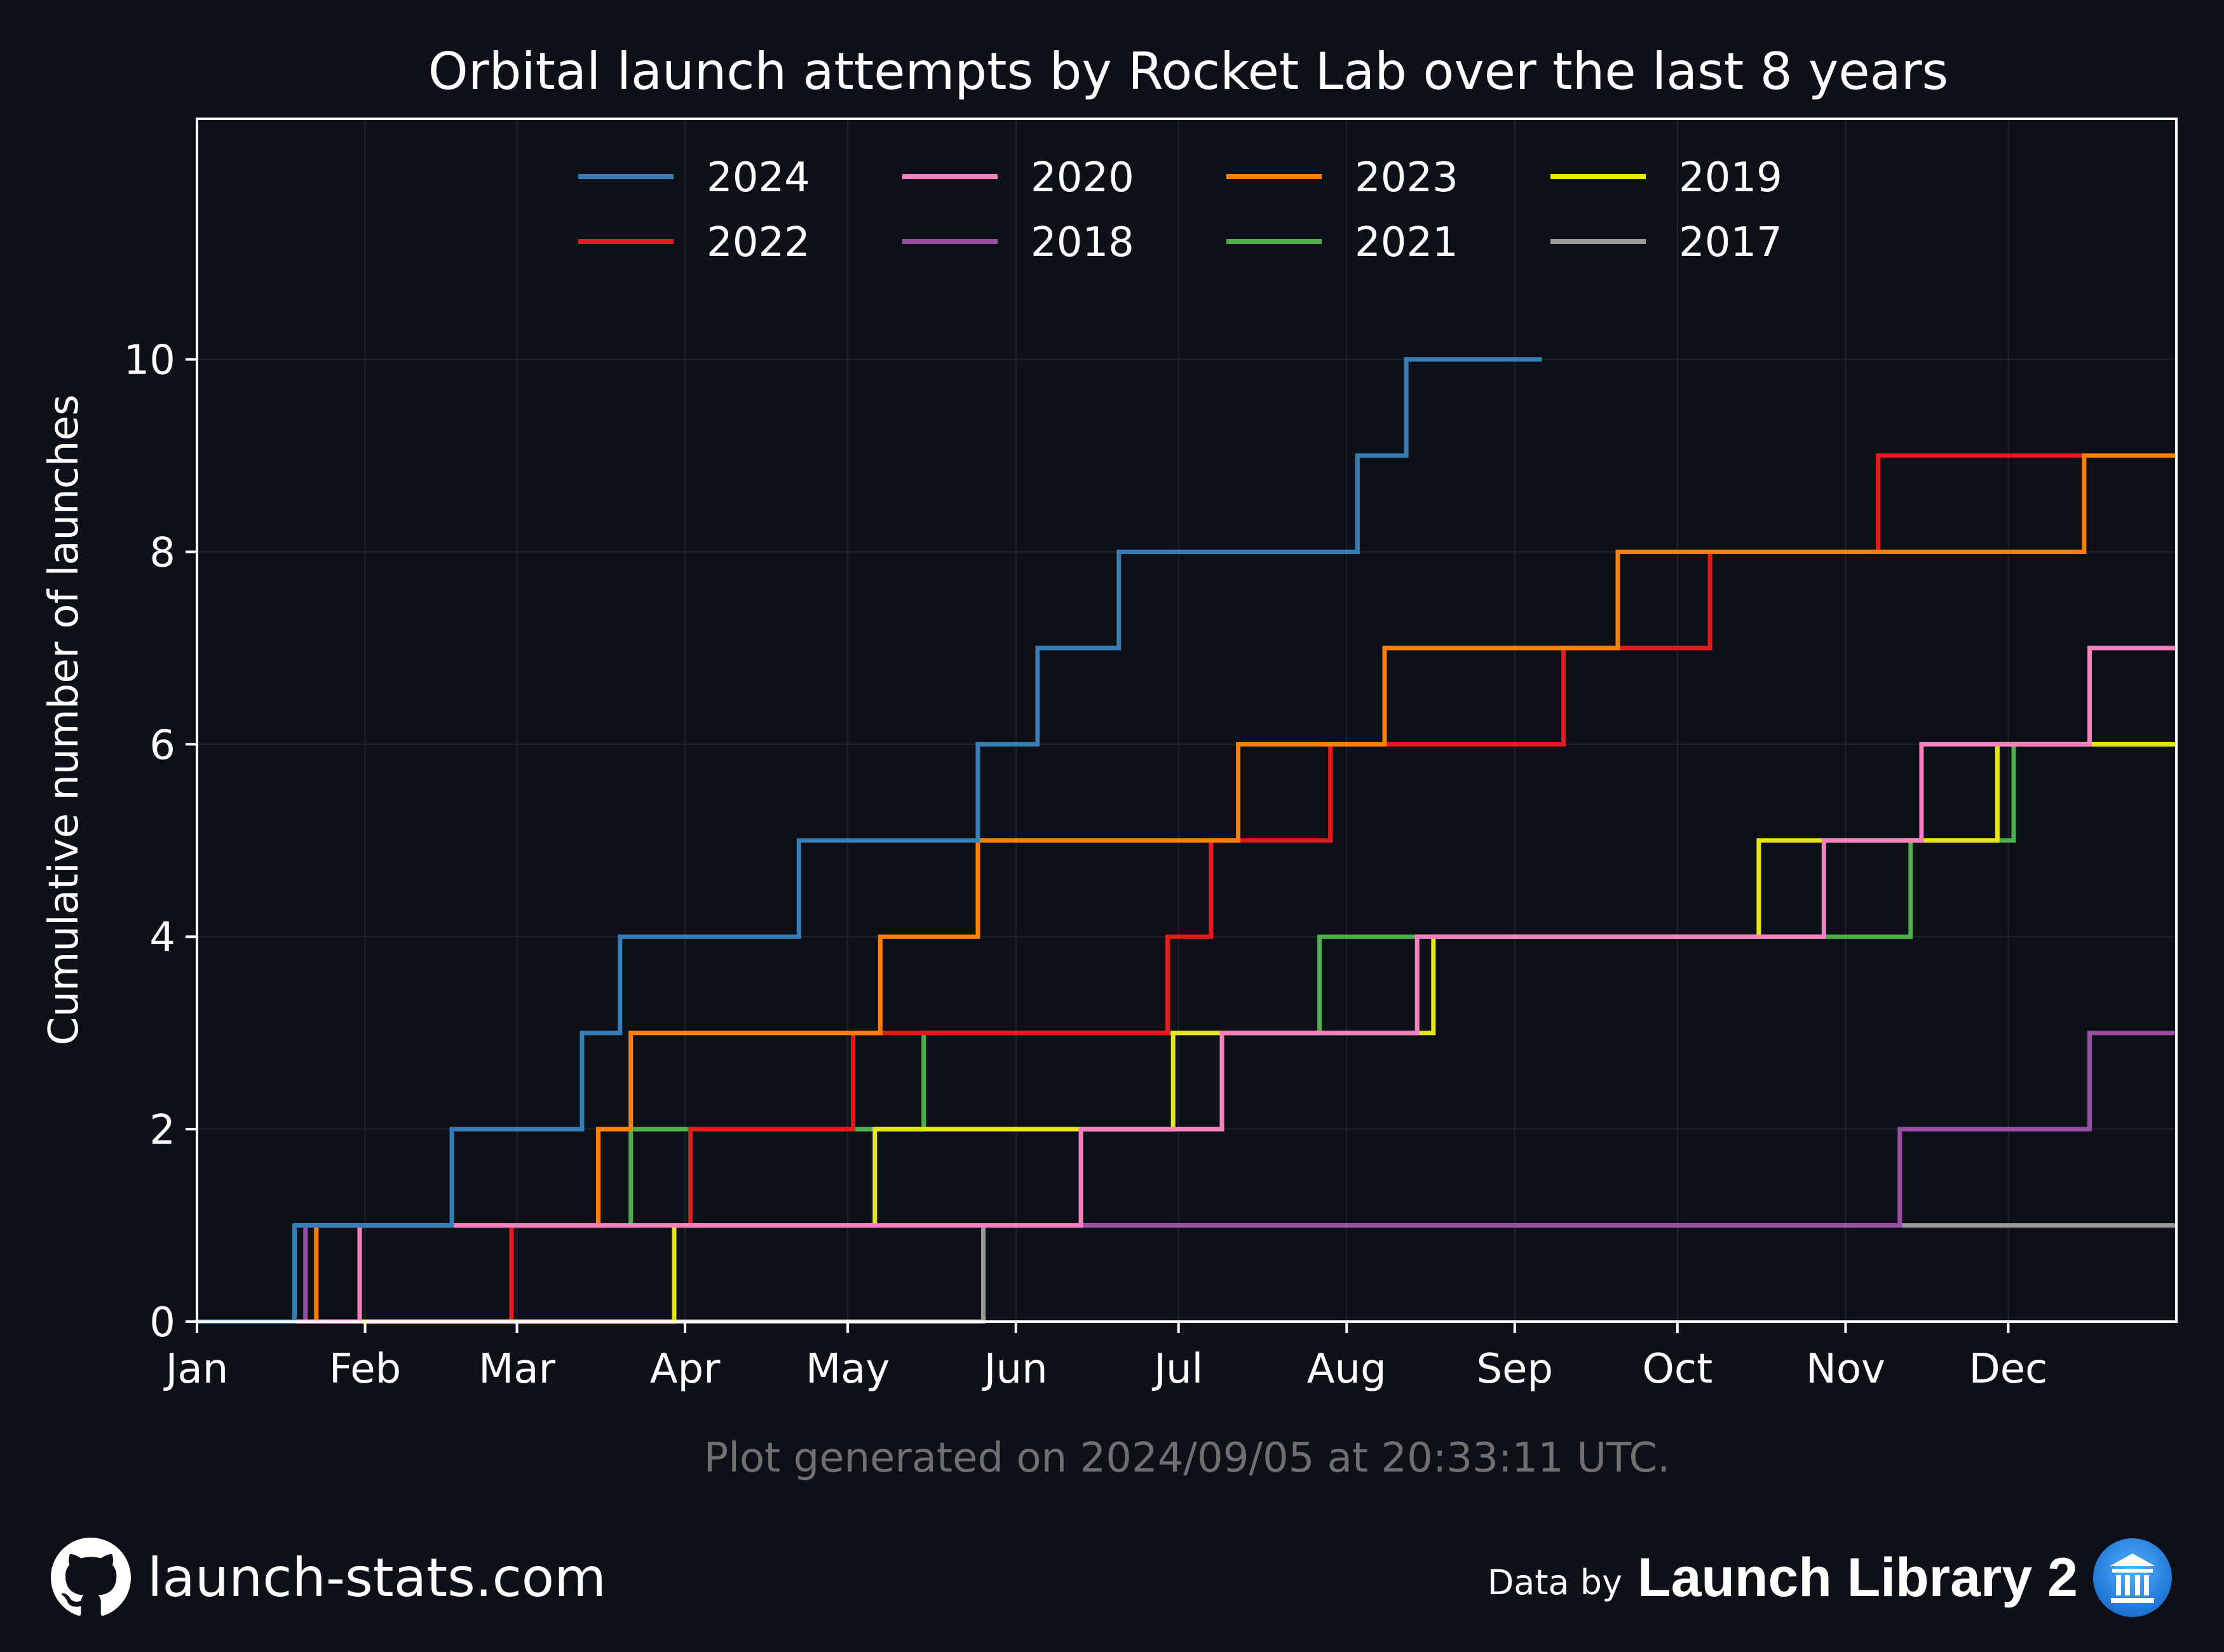 The height and width of the screenshot is (1652, 2224). What do you see at coordinates (1082, 177) in the screenshot?
I see `legend-label-2020: 2020` at bounding box center [1082, 177].